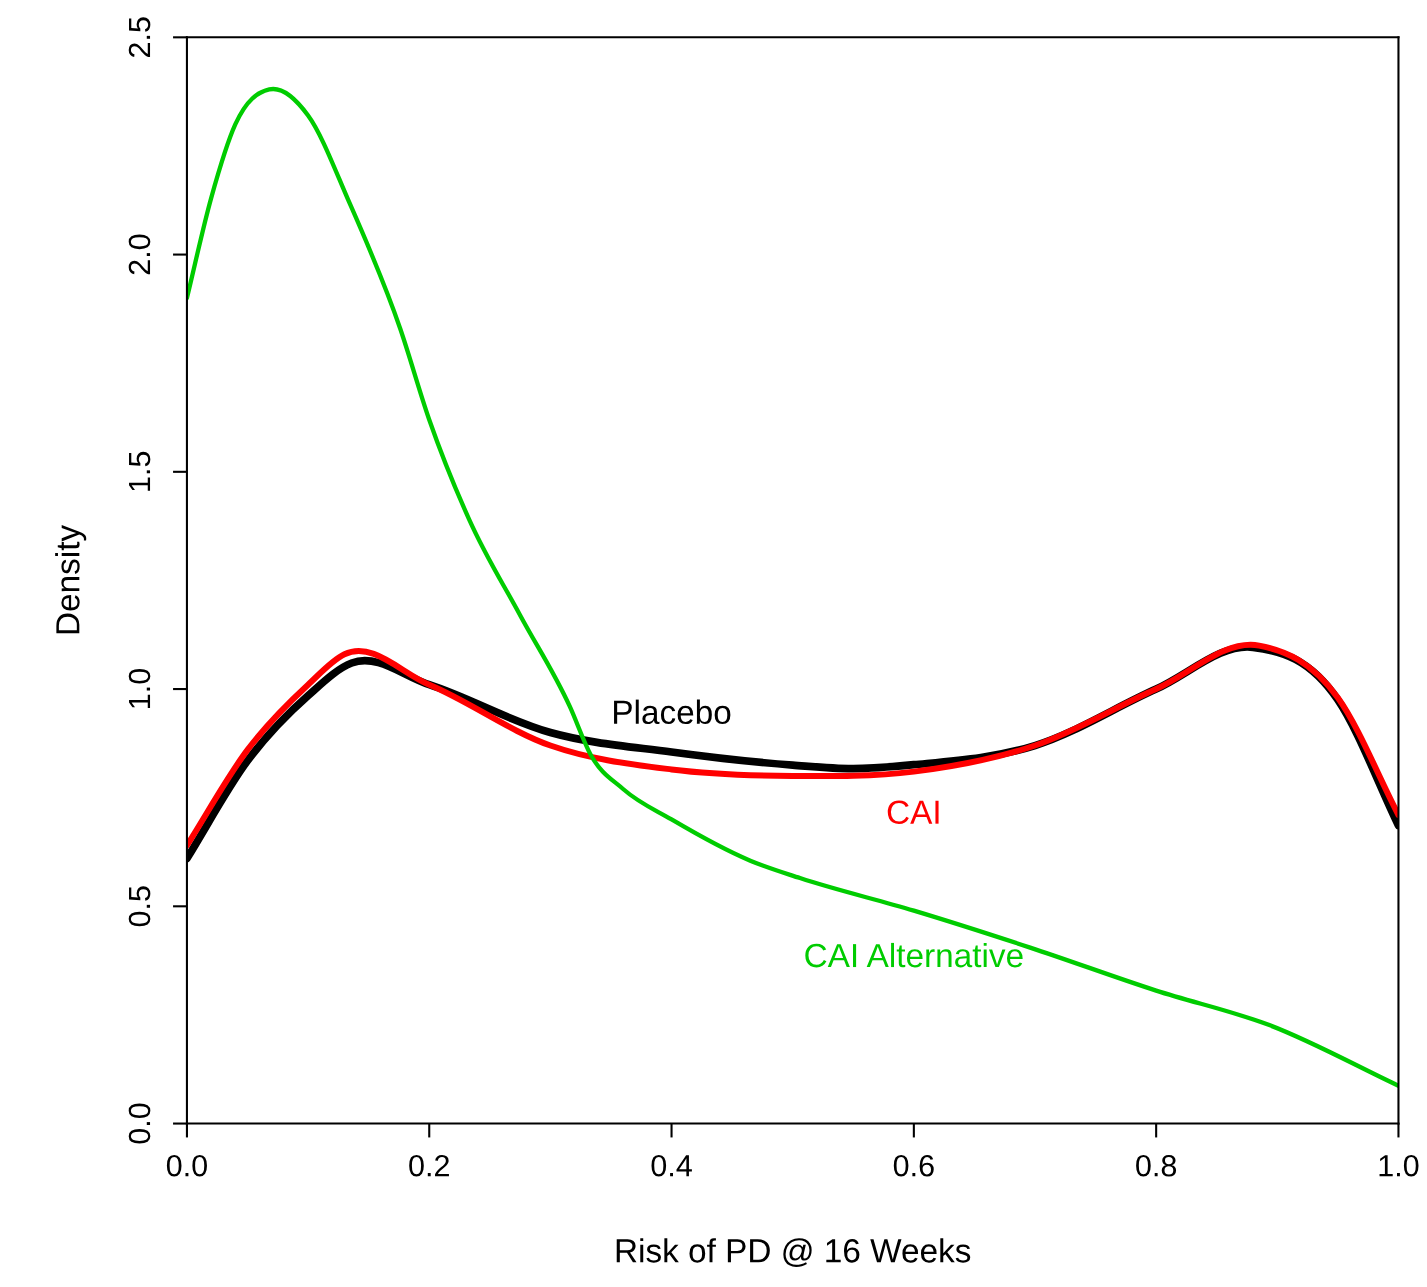 Image resolution: width=1427 pixels, height=1287 pixels. I want to click on y-tick-label: 0.0, so click(139, 1123).